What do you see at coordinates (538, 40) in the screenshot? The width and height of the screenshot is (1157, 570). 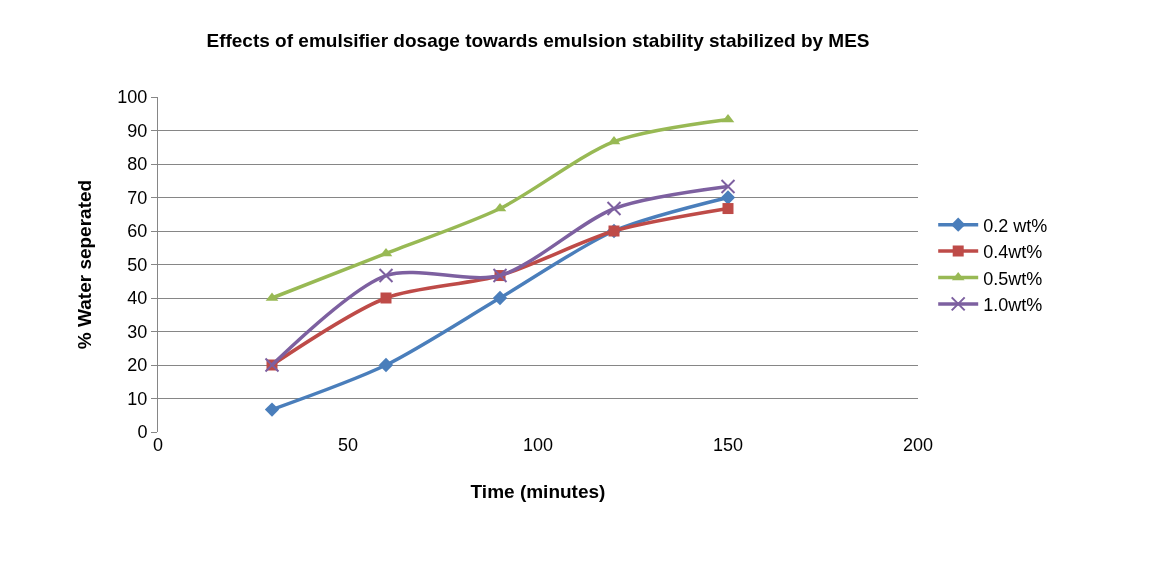 I see `chart-title: Effects of emulsifier dosage towards emulsion stability stabilized by MES` at bounding box center [538, 40].